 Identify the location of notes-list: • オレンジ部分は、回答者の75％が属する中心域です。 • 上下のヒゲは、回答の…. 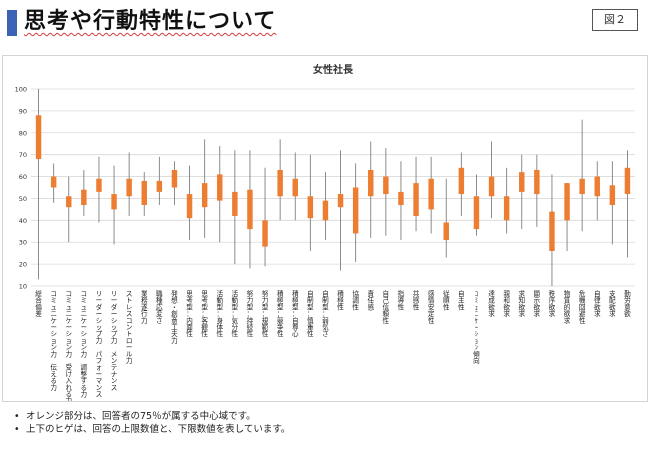
(324, 423).